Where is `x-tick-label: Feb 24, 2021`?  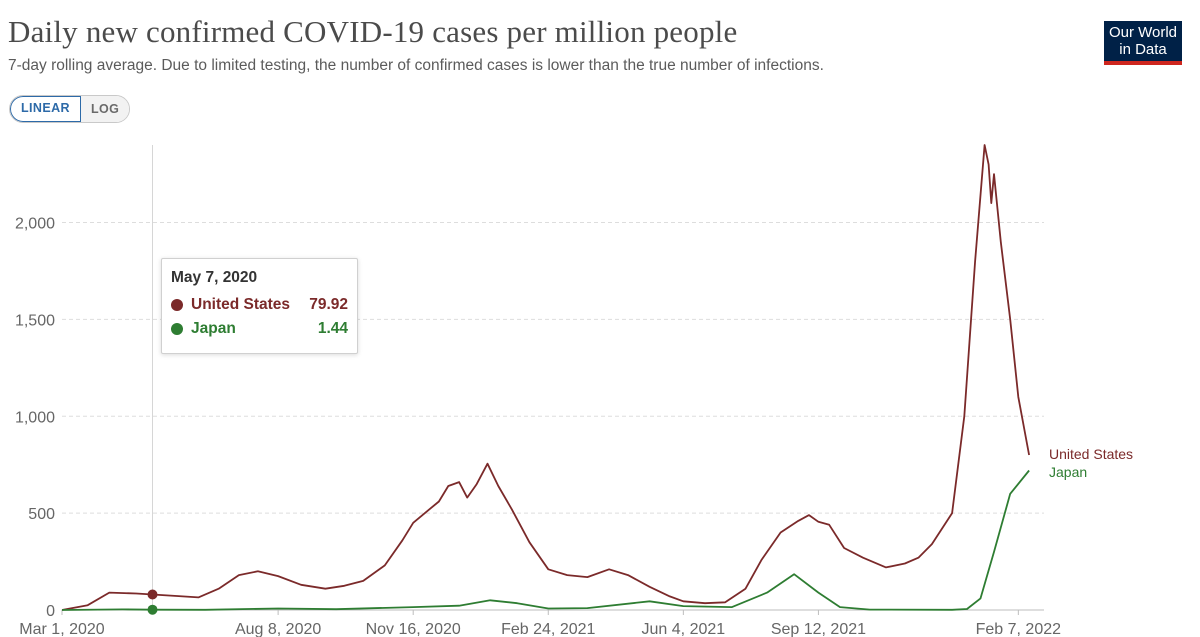 x-tick-label: Feb 24, 2021 is located at coordinates (548, 629).